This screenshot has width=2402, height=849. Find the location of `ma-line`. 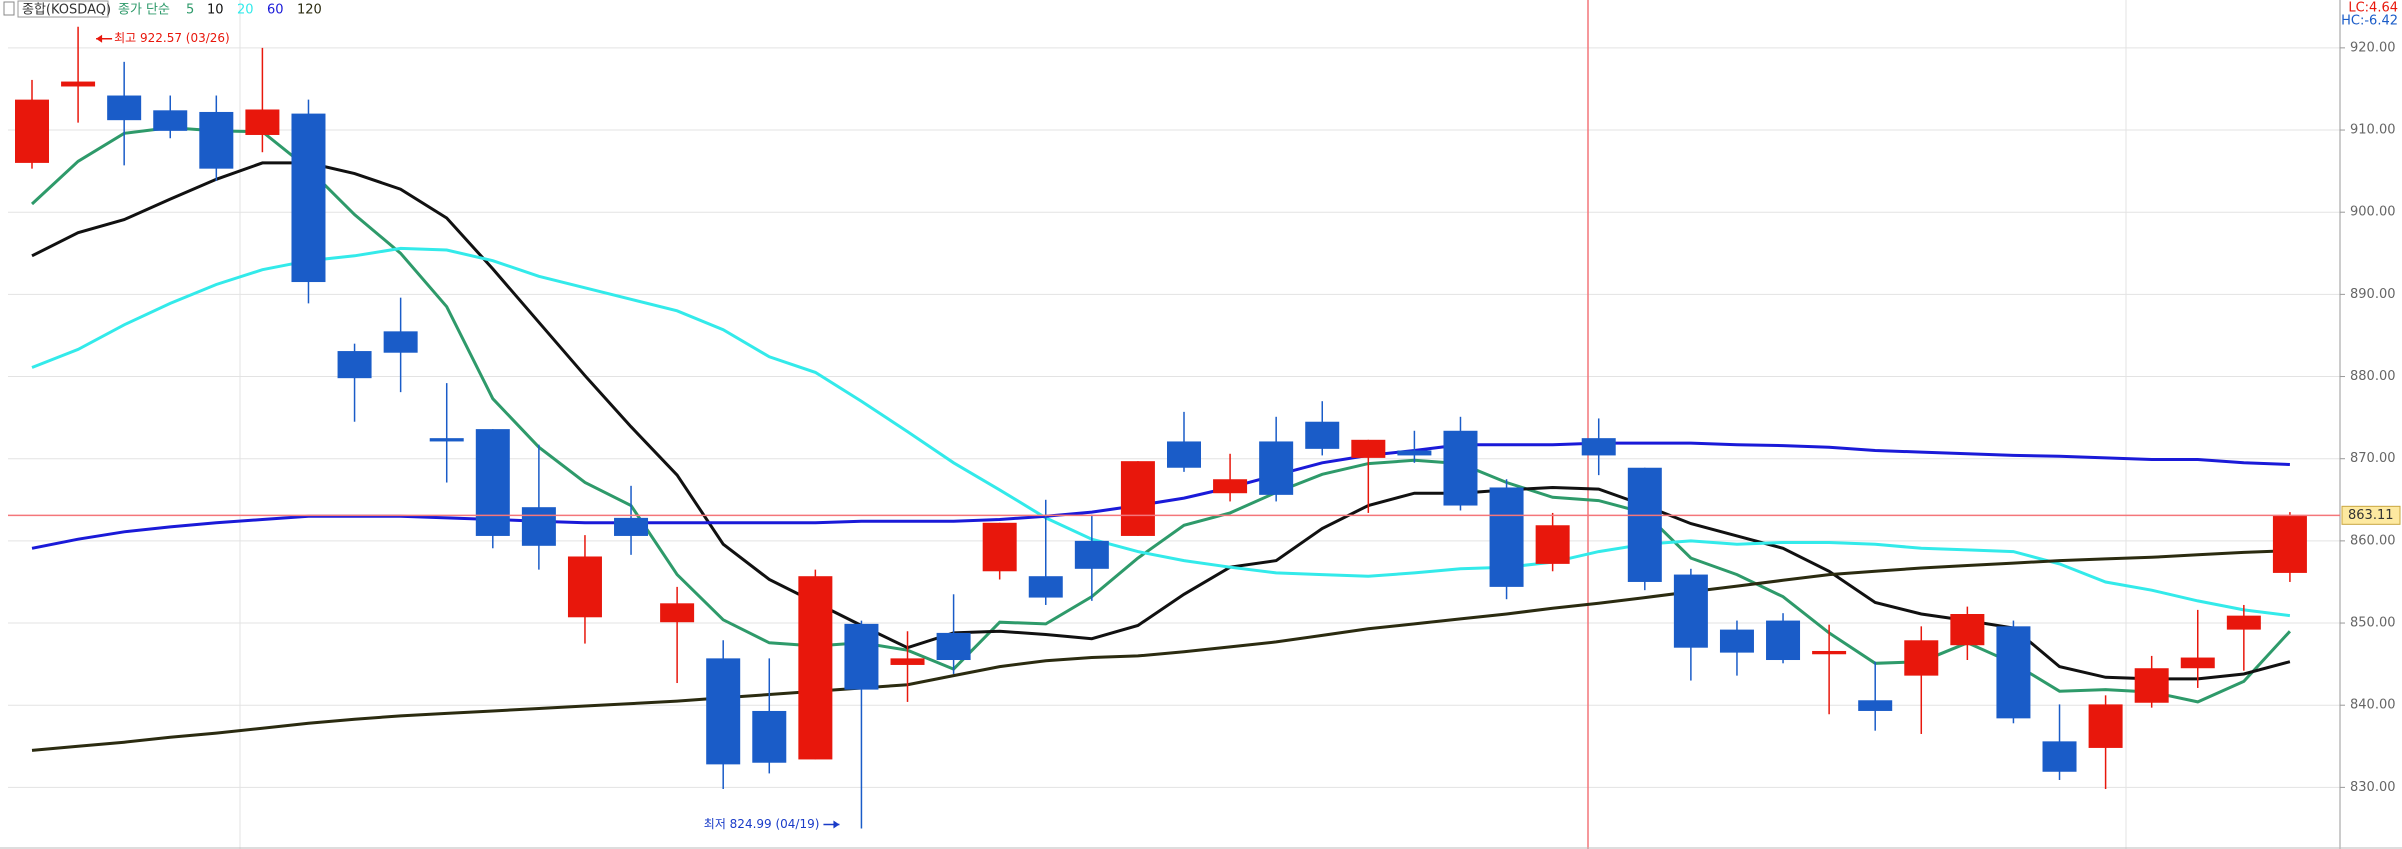

ma-line is located at coordinates (1160, 495).